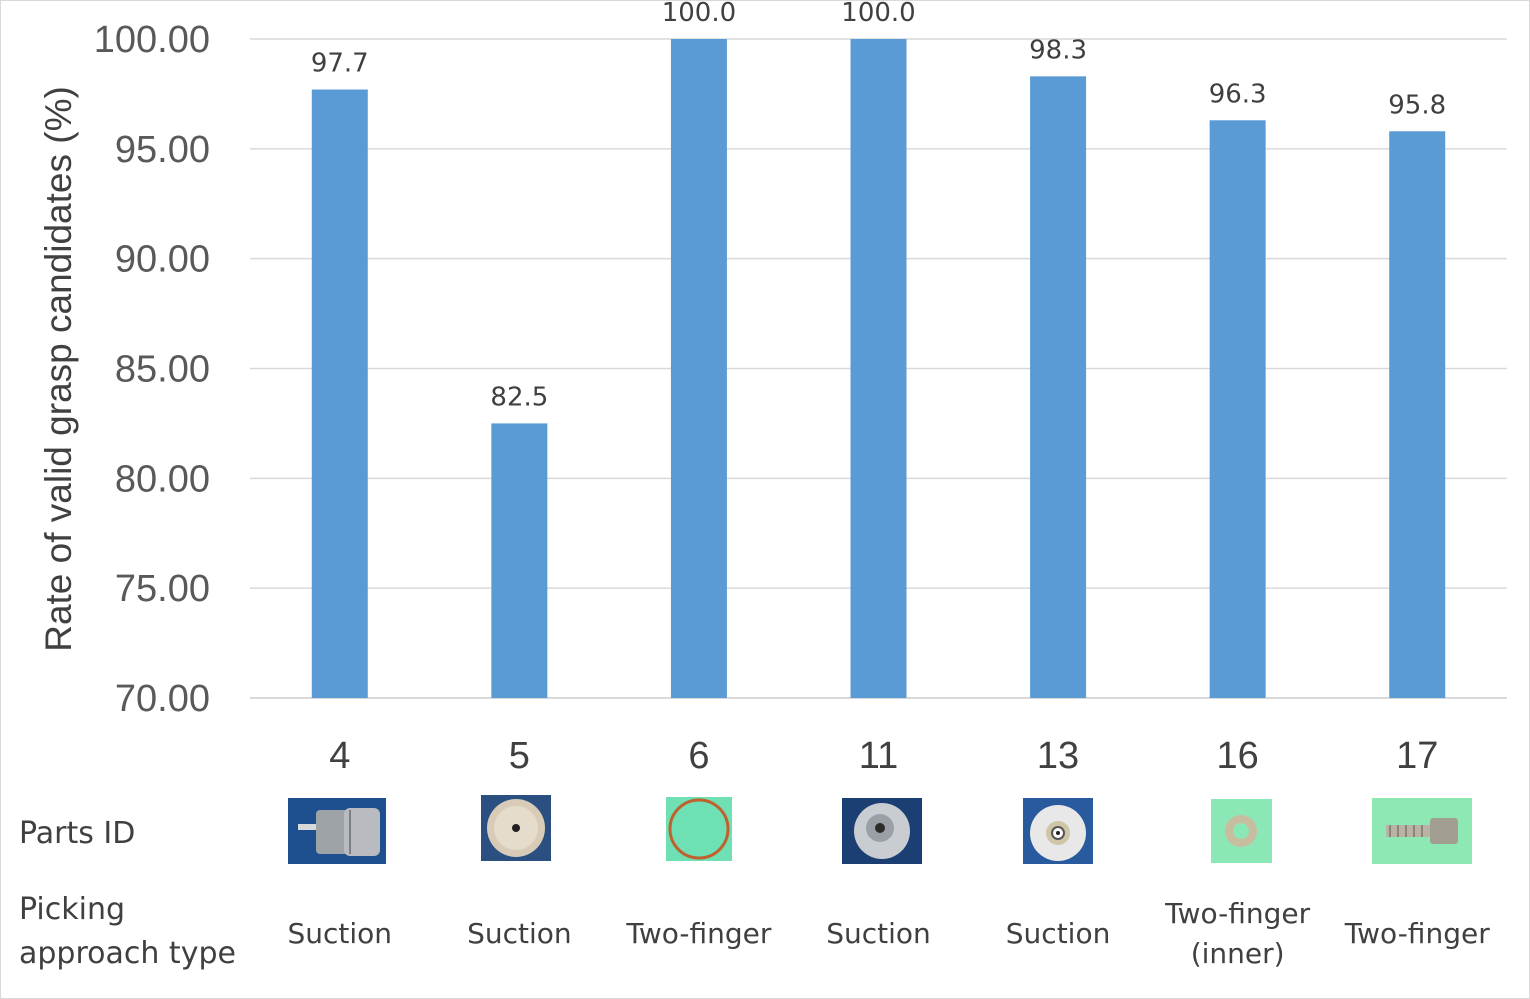 The width and height of the screenshot is (1530, 999). Describe the element at coordinates (1417, 105) in the screenshot. I see `data-label: 95.8` at that location.